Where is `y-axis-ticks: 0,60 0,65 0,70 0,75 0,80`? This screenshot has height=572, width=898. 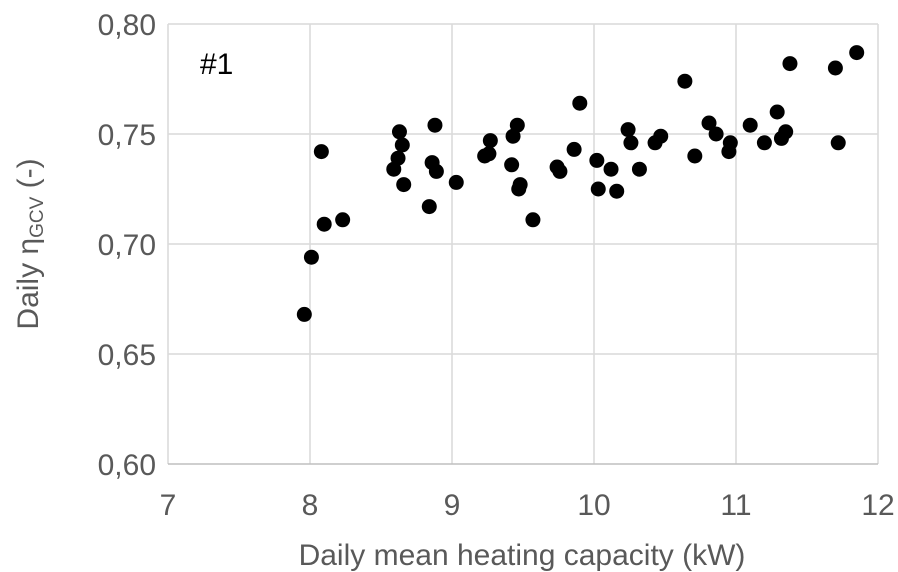 y-axis-ticks: 0,60 0,65 0,70 0,75 0,80 is located at coordinates (127, 245).